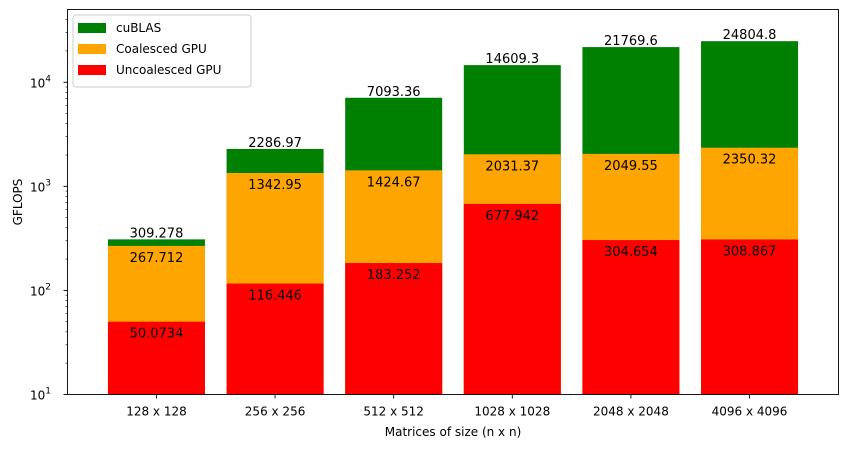  Describe the element at coordinates (40, 290) in the screenshot. I see `y-tick-label: 10²` at that location.